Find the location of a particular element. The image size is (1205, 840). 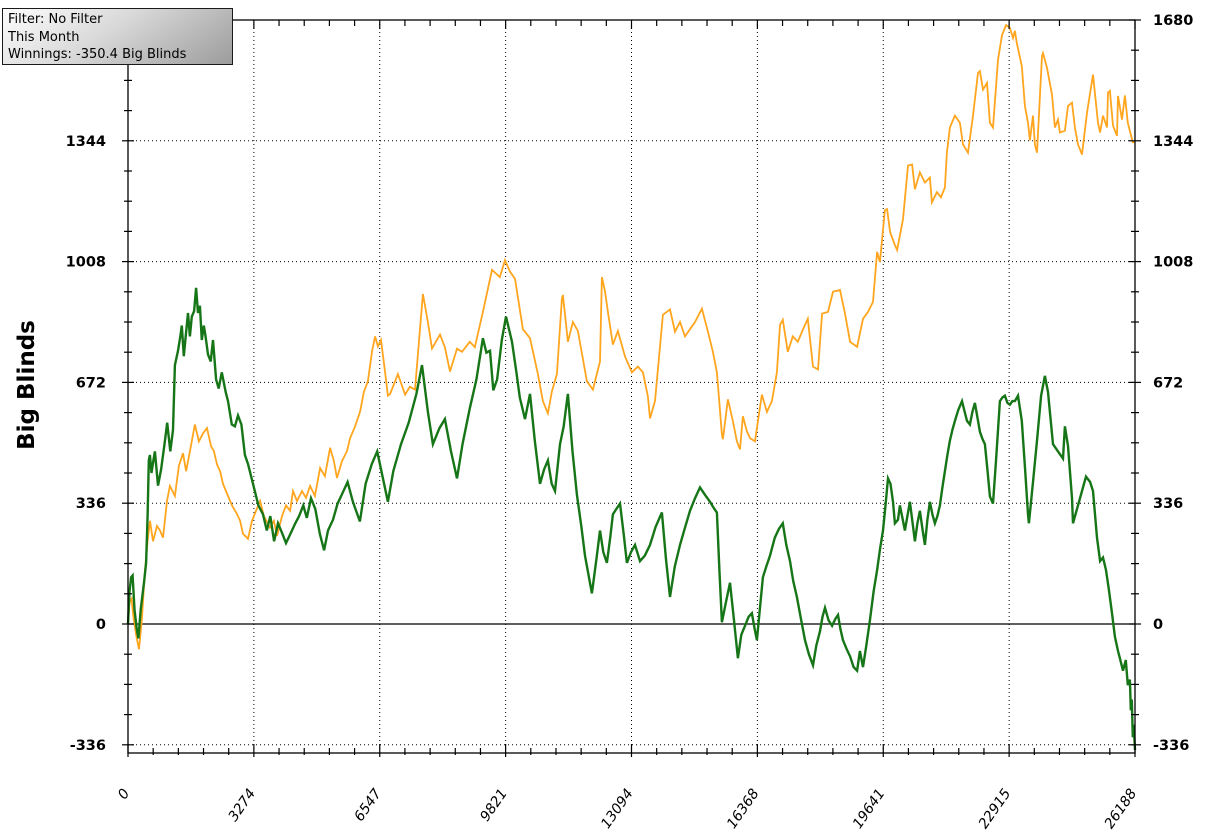

x-tick-label: 26188 is located at coordinates (1121, 809).